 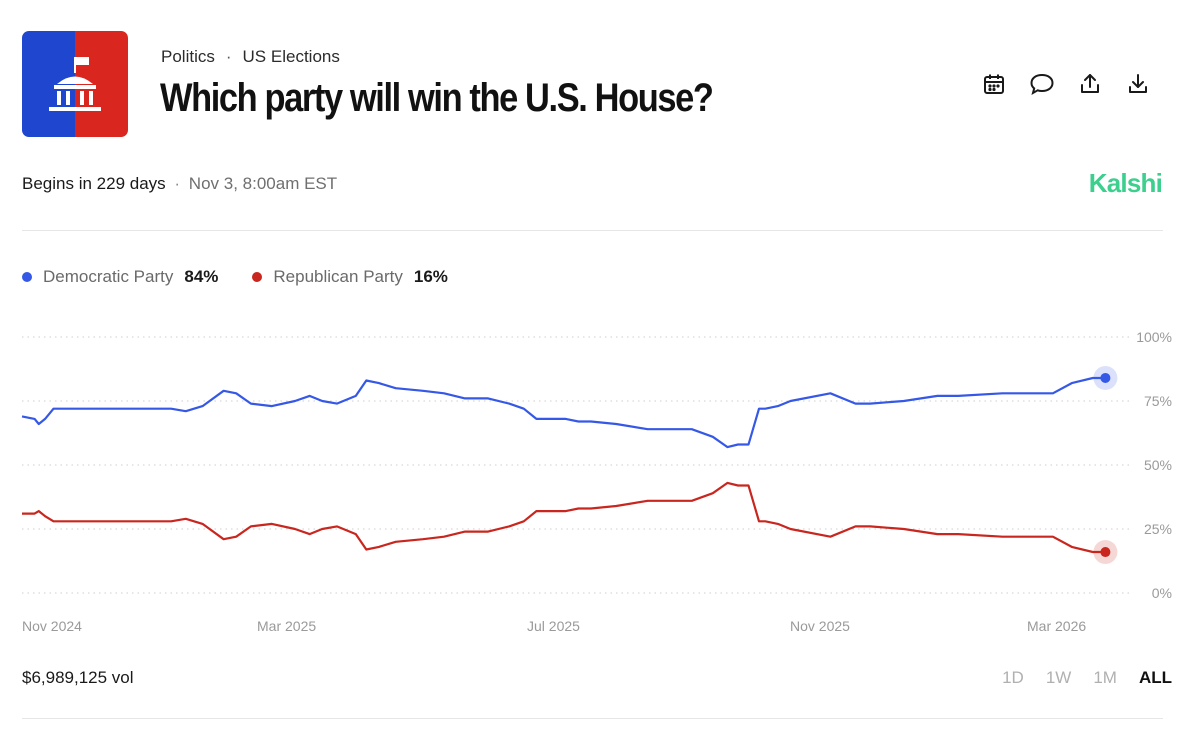 What do you see at coordinates (291, 56) in the screenshot?
I see `breadcrumb-subcategory: US Elections` at bounding box center [291, 56].